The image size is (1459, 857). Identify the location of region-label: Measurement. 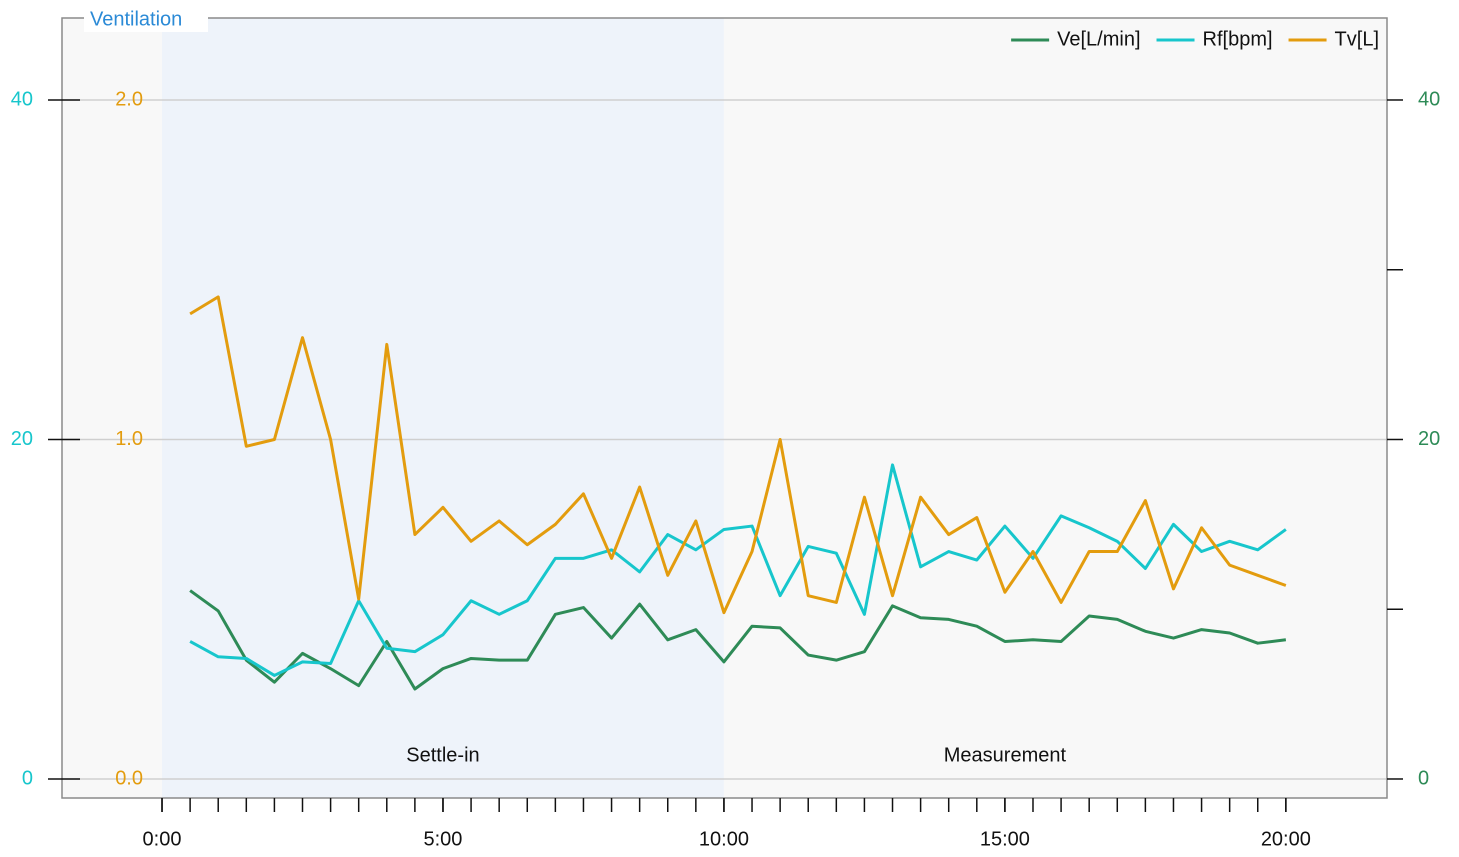
(1005, 755).